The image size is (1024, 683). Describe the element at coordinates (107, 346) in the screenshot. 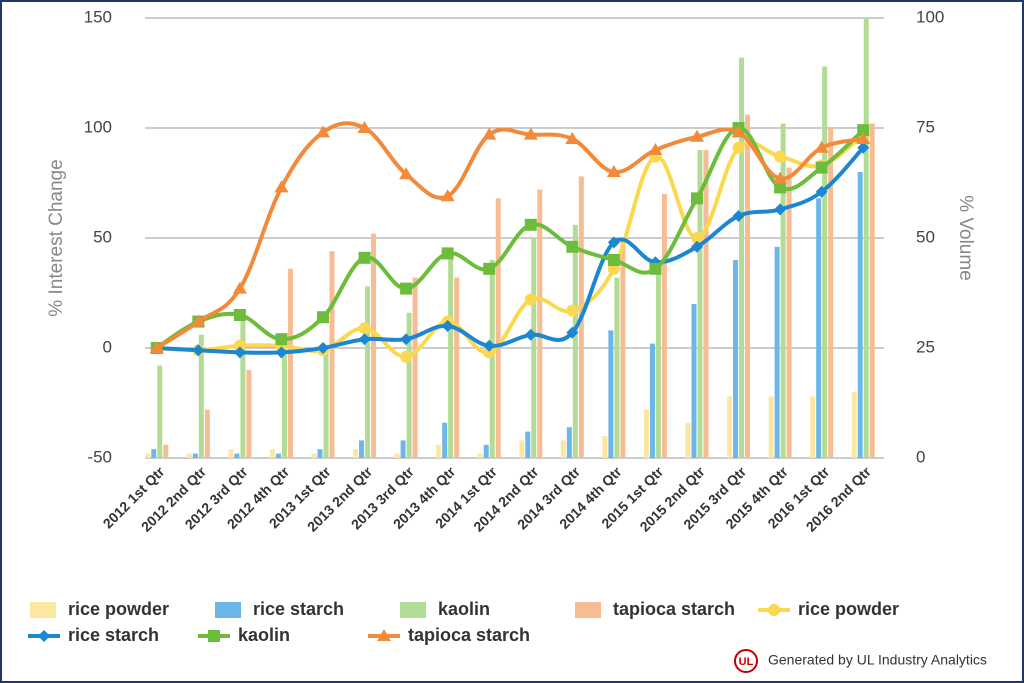

I see `y-tick-label: 0` at that location.